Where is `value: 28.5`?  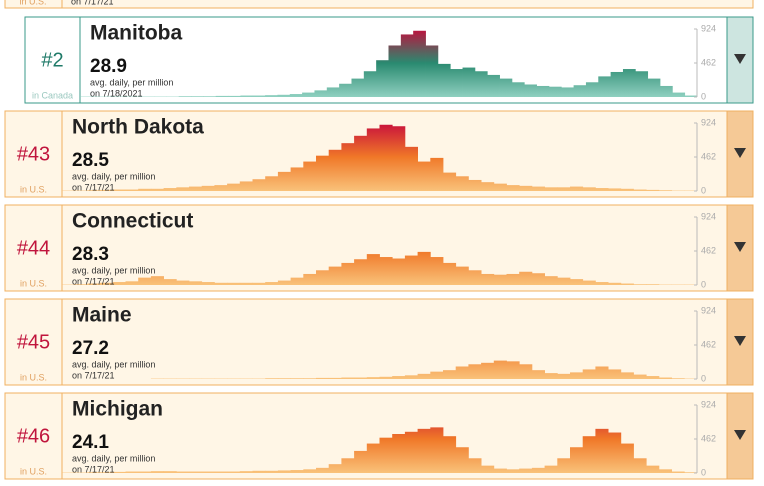
value: 28.5 is located at coordinates (90, 160).